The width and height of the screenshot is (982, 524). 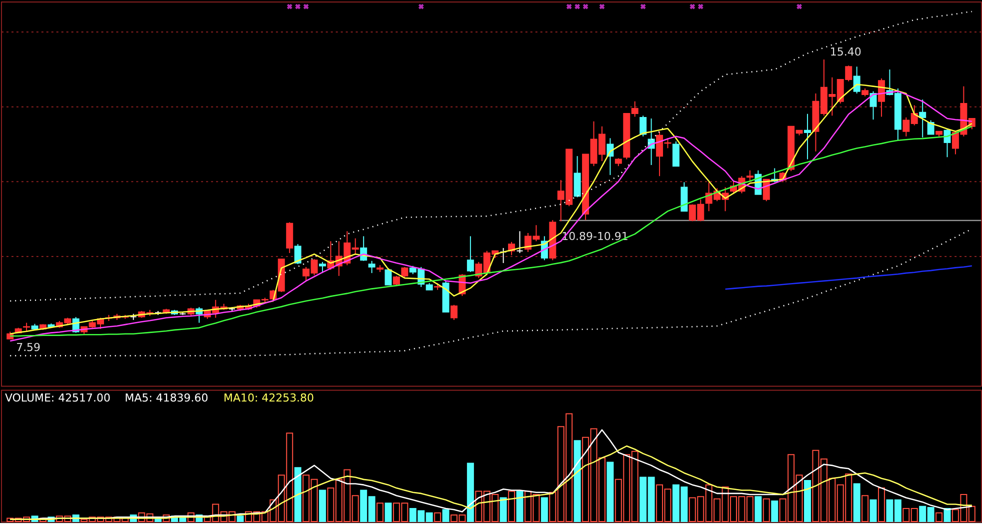 I want to click on annotation: 7.59, so click(x=28, y=347).